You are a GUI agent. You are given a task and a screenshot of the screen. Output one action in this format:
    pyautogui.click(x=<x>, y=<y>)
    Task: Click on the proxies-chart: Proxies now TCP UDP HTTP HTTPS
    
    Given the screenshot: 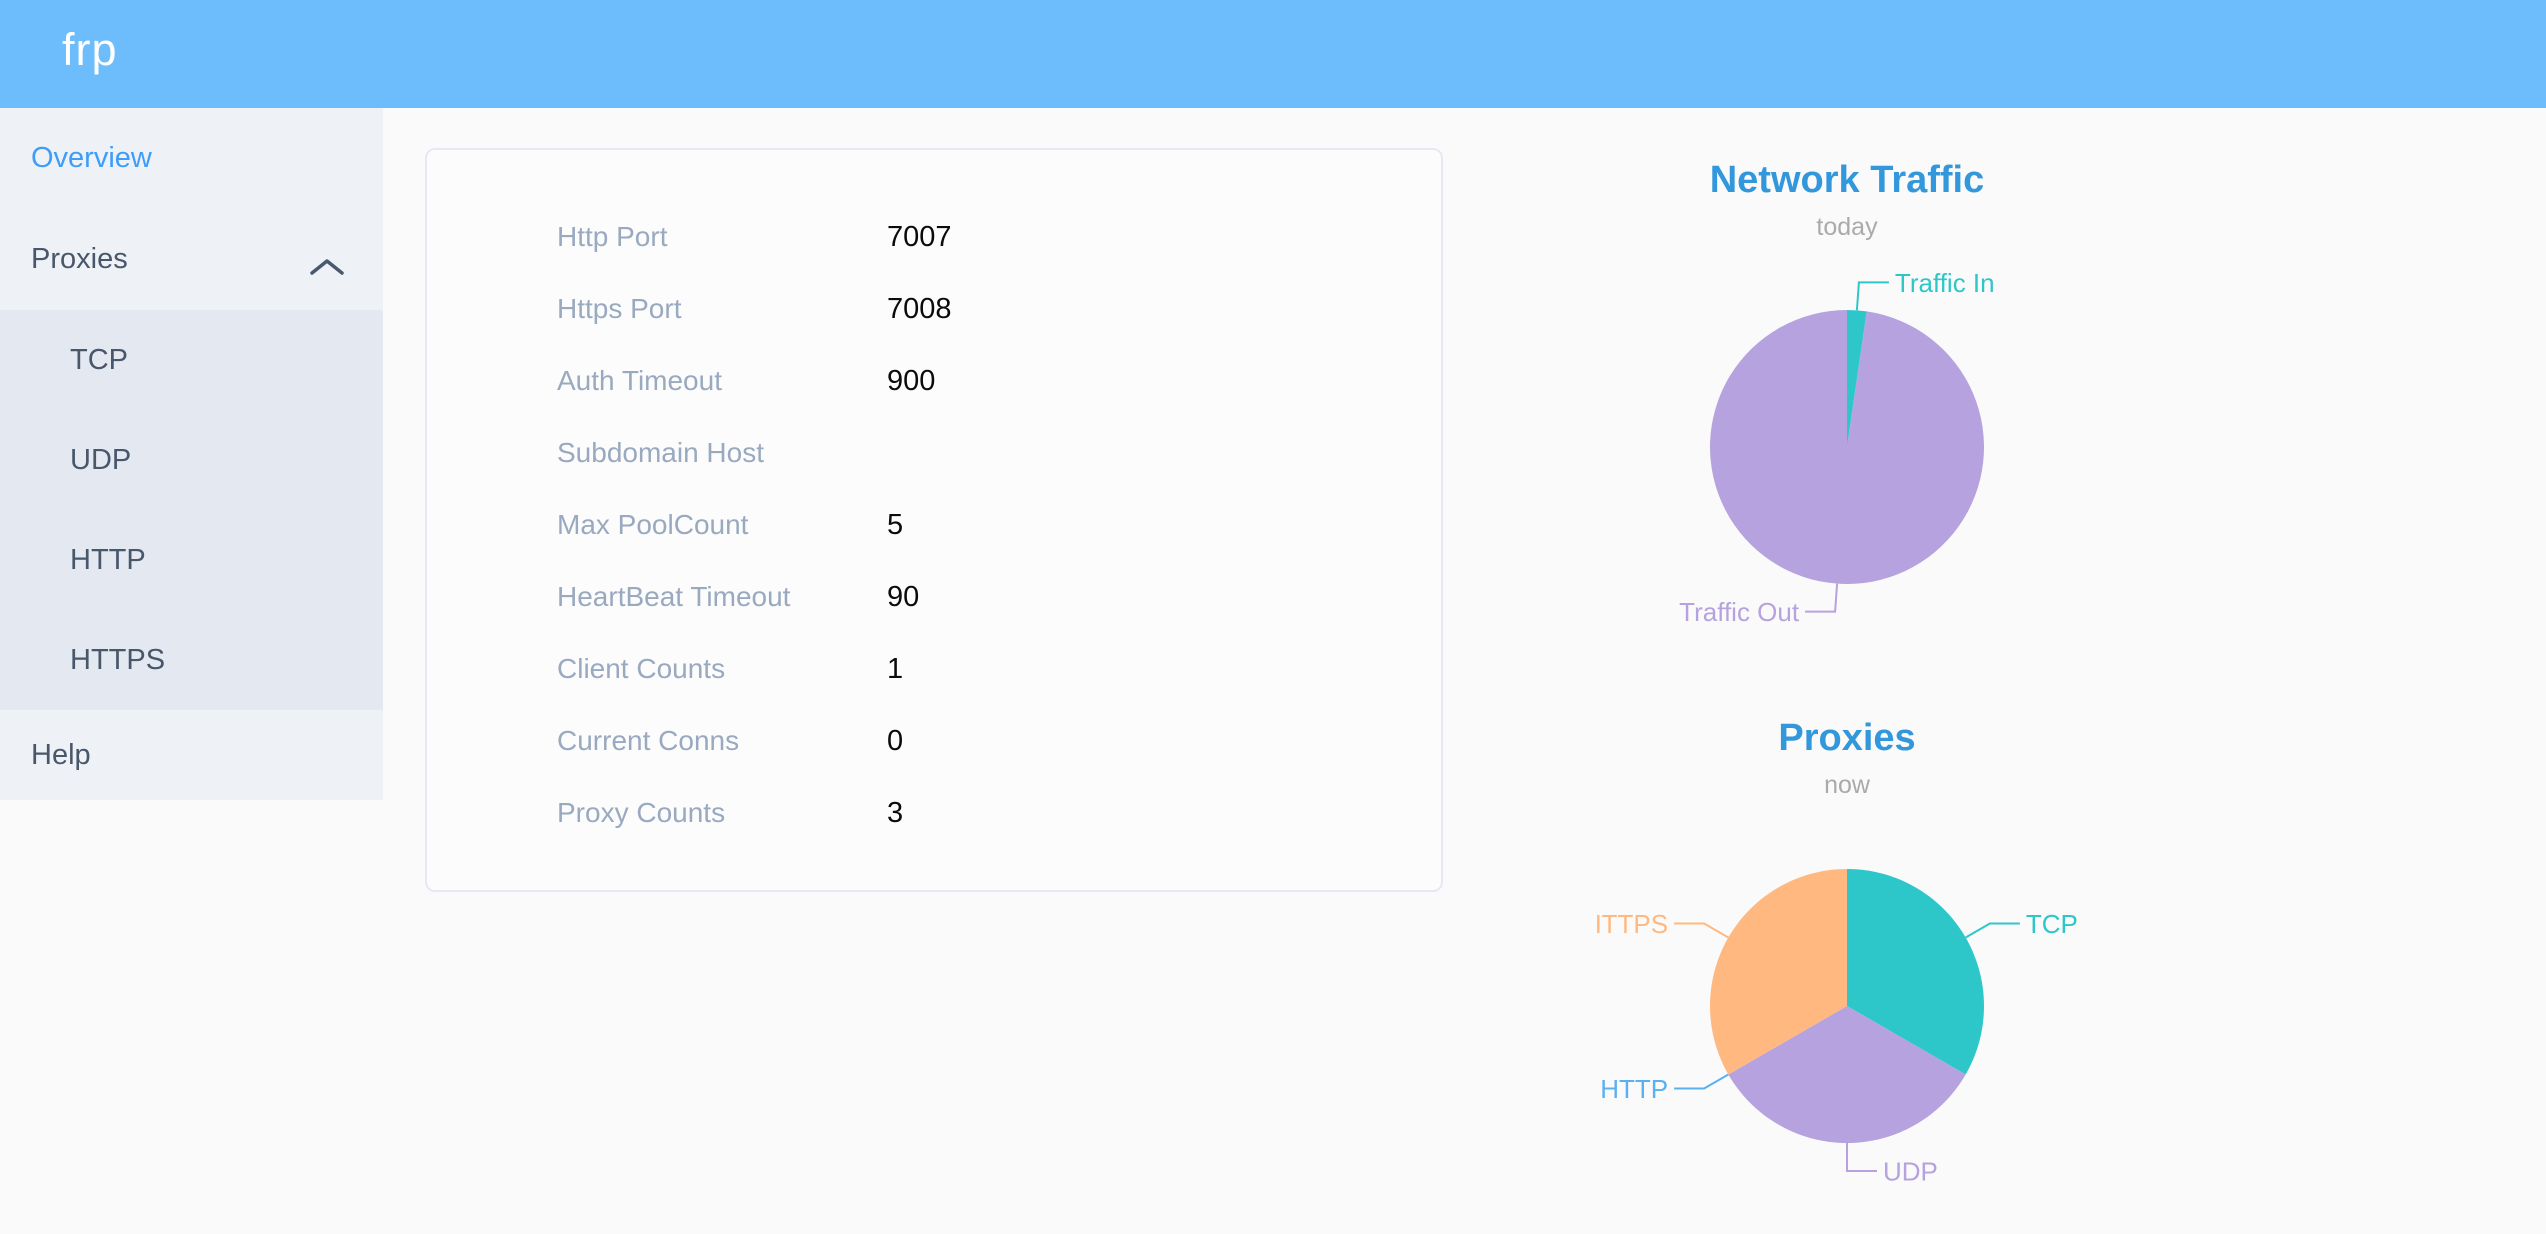 What is the action you would take?
    pyautogui.click(x=1847, y=961)
    